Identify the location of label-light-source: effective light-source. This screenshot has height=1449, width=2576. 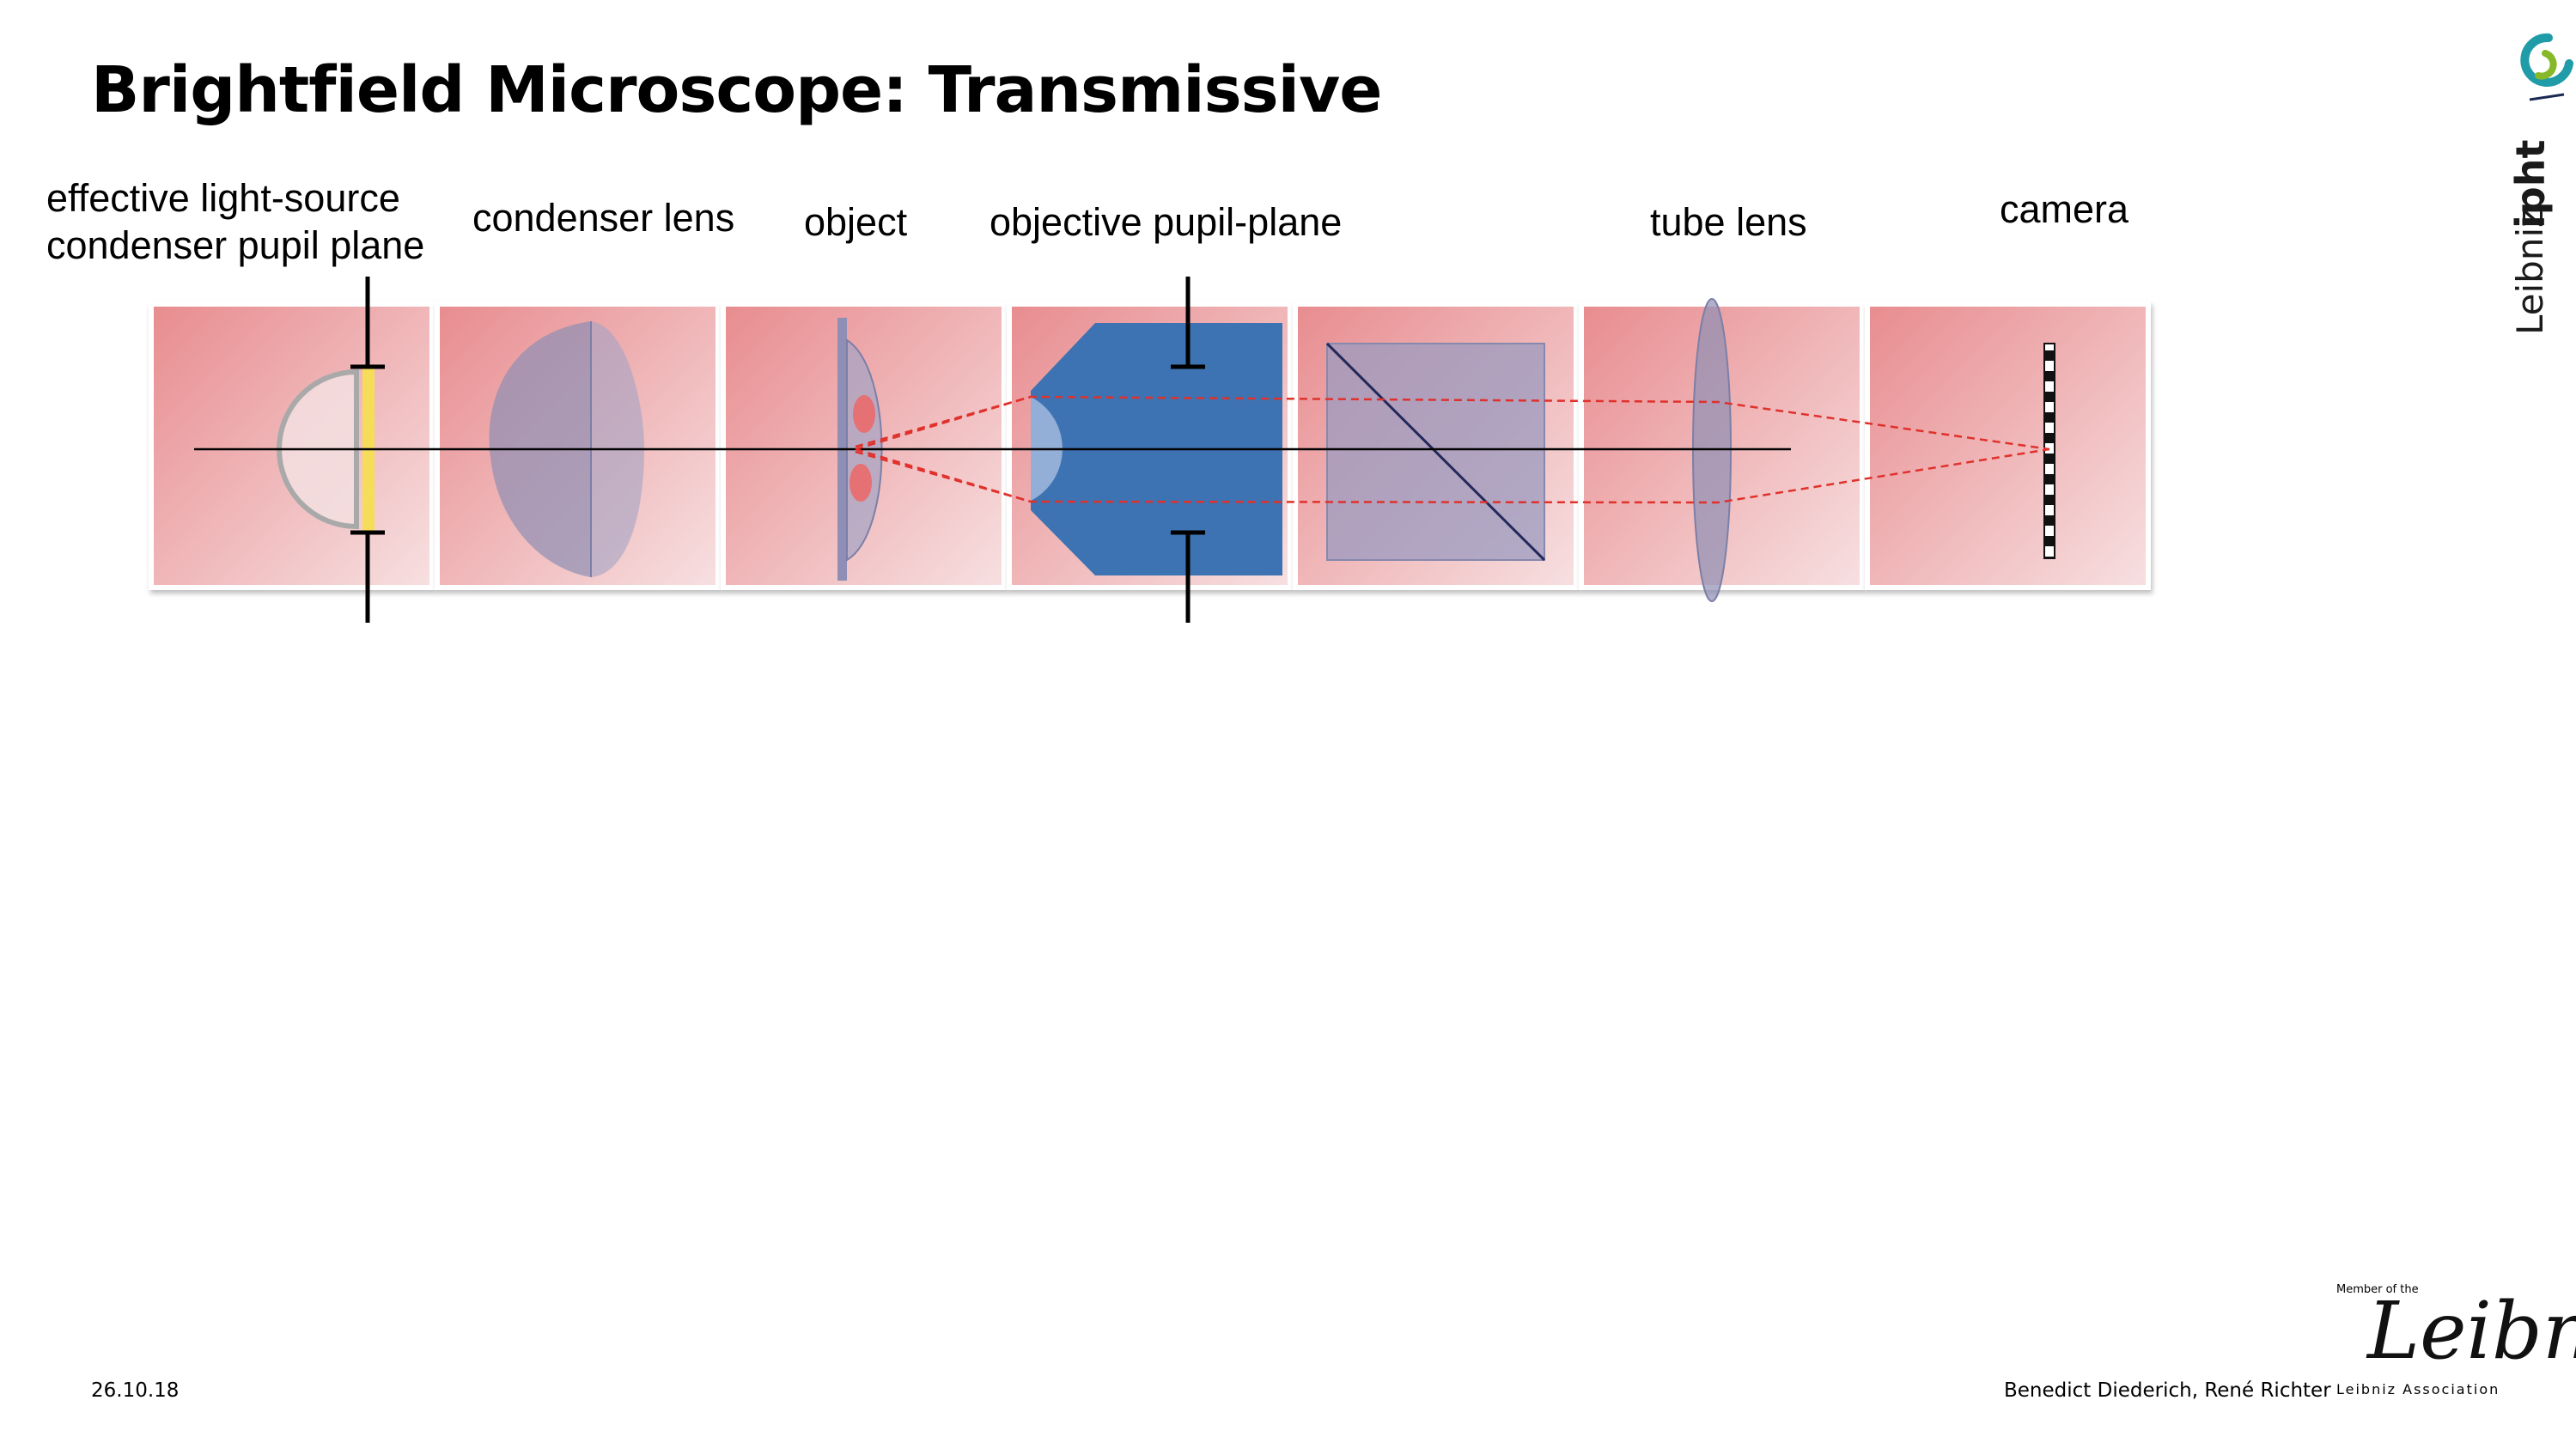
(223, 198).